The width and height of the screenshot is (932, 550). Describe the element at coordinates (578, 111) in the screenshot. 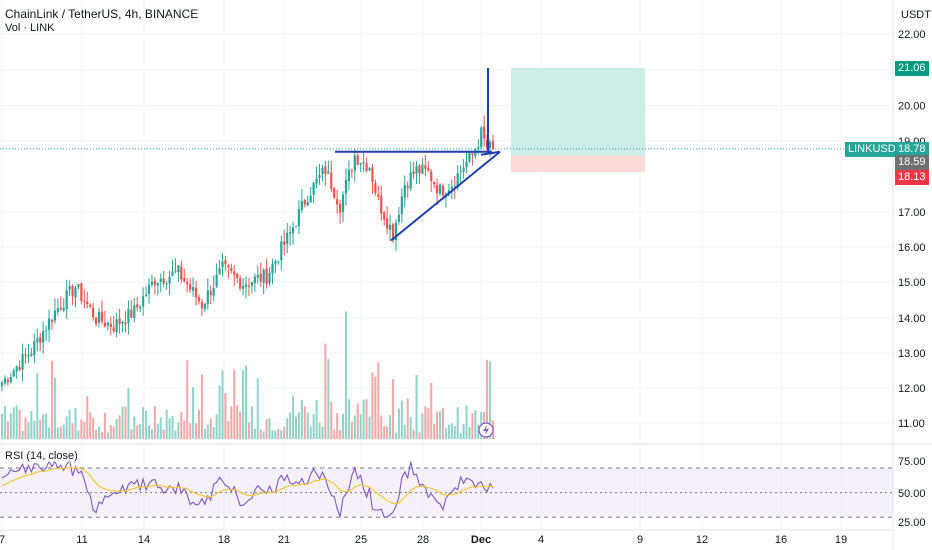

I see `profit-zone` at that location.